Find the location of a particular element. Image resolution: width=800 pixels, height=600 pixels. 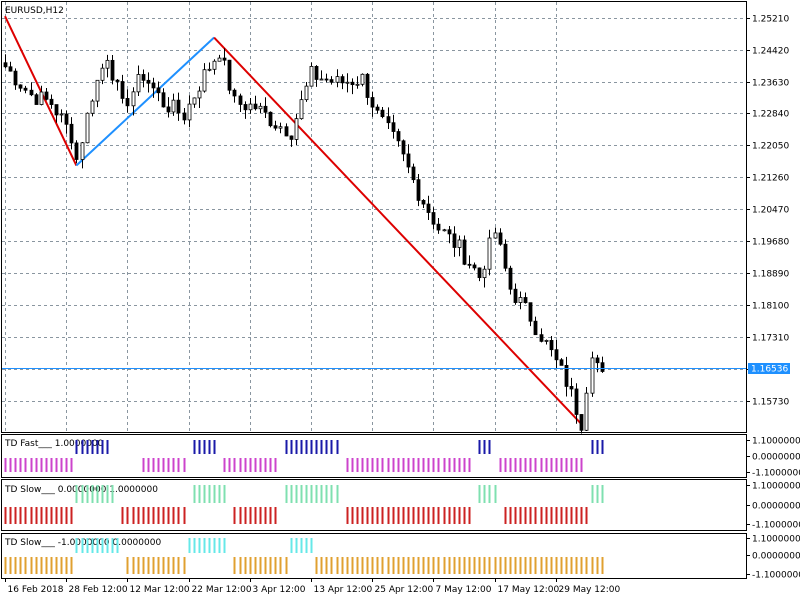

time-tick-label: 28 Feb 12:00 is located at coordinates (98, 590).